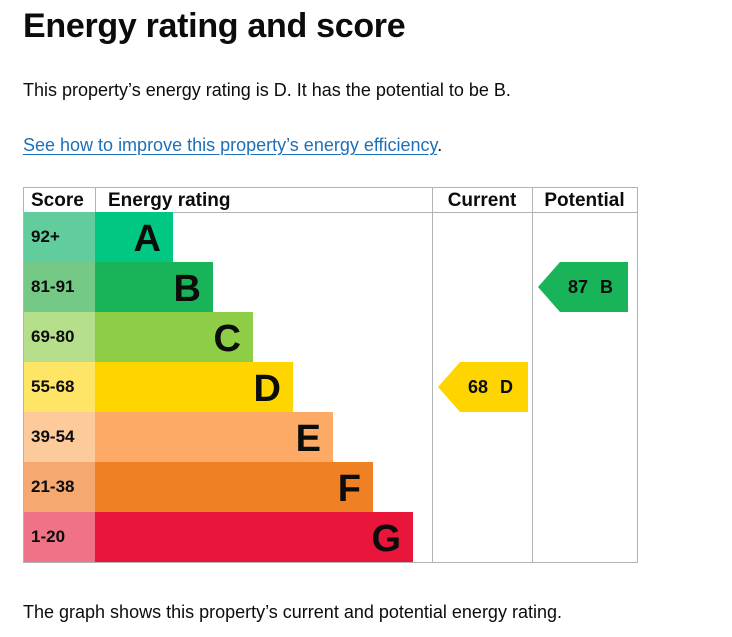  Describe the element at coordinates (254, 537) in the screenshot. I see `rating-bar-g` at that location.